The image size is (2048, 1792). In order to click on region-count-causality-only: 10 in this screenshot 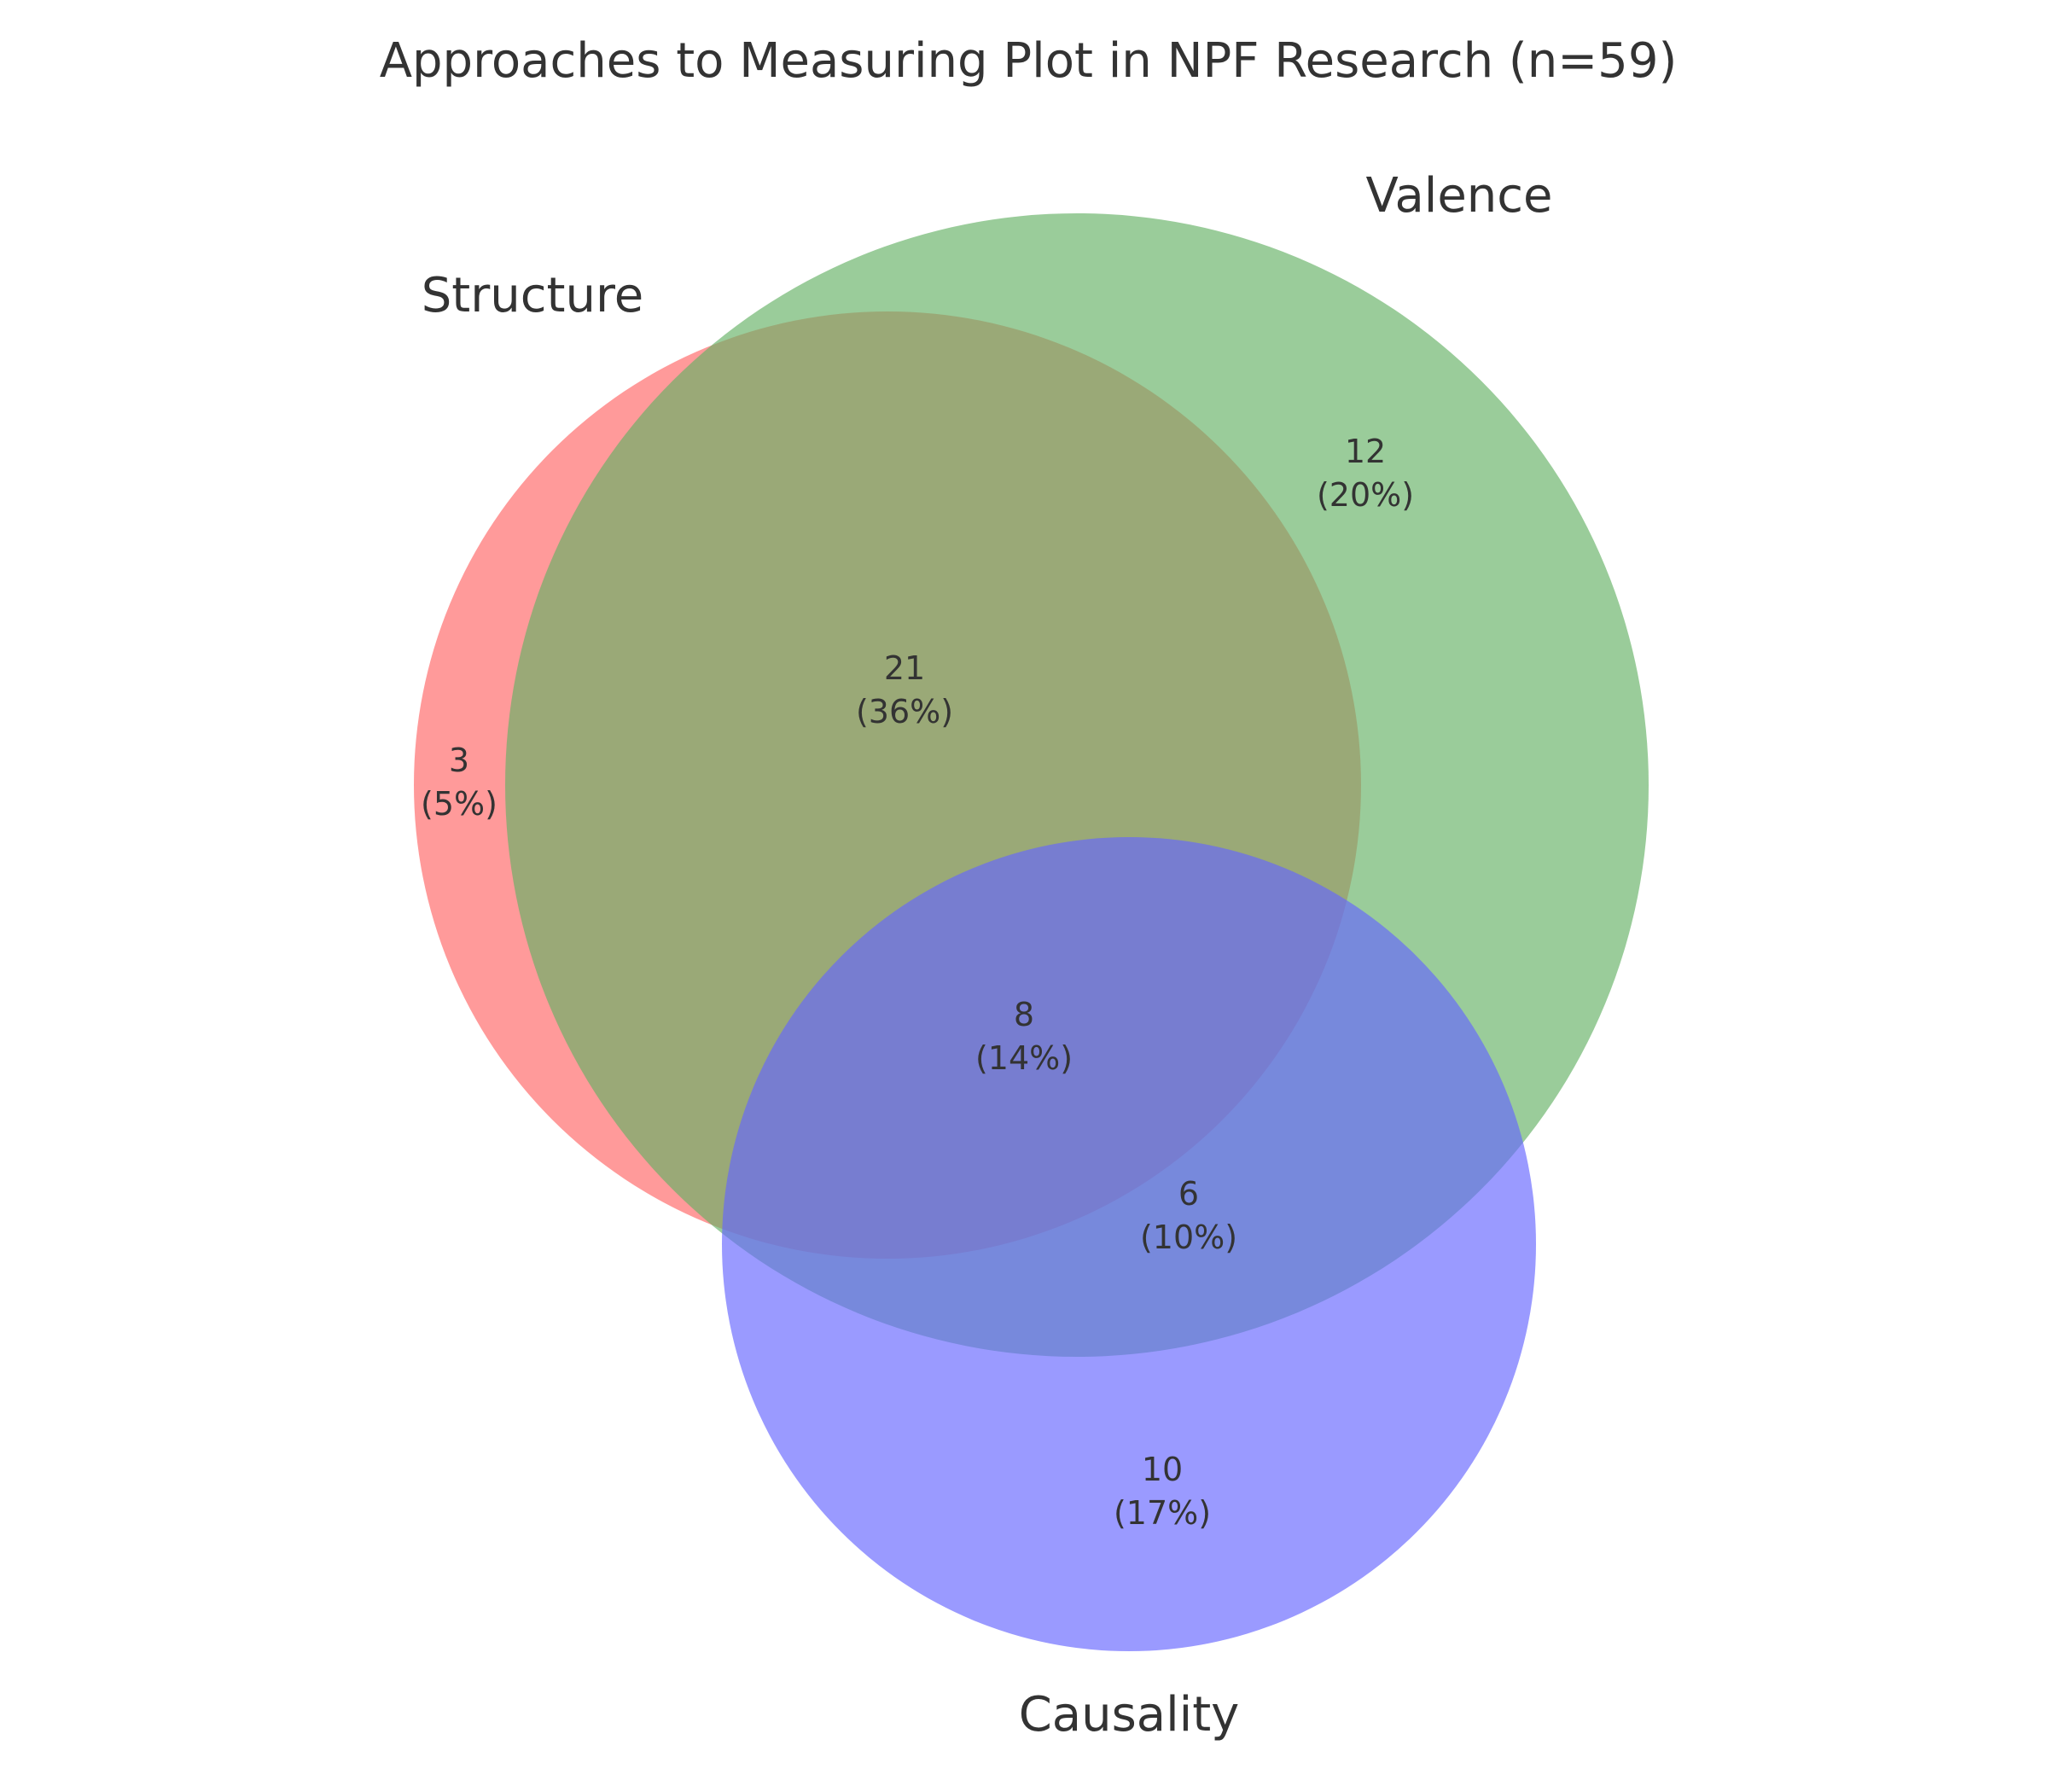, I will do `click(1162, 1469)`.